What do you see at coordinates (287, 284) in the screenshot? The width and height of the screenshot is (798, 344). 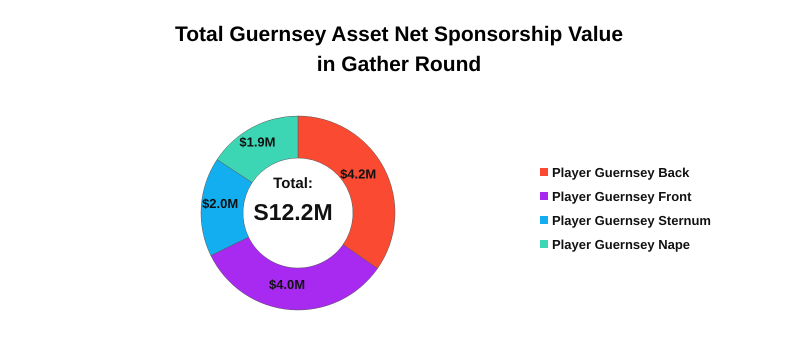 I see `data-label: $4.0M` at bounding box center [287, 284].